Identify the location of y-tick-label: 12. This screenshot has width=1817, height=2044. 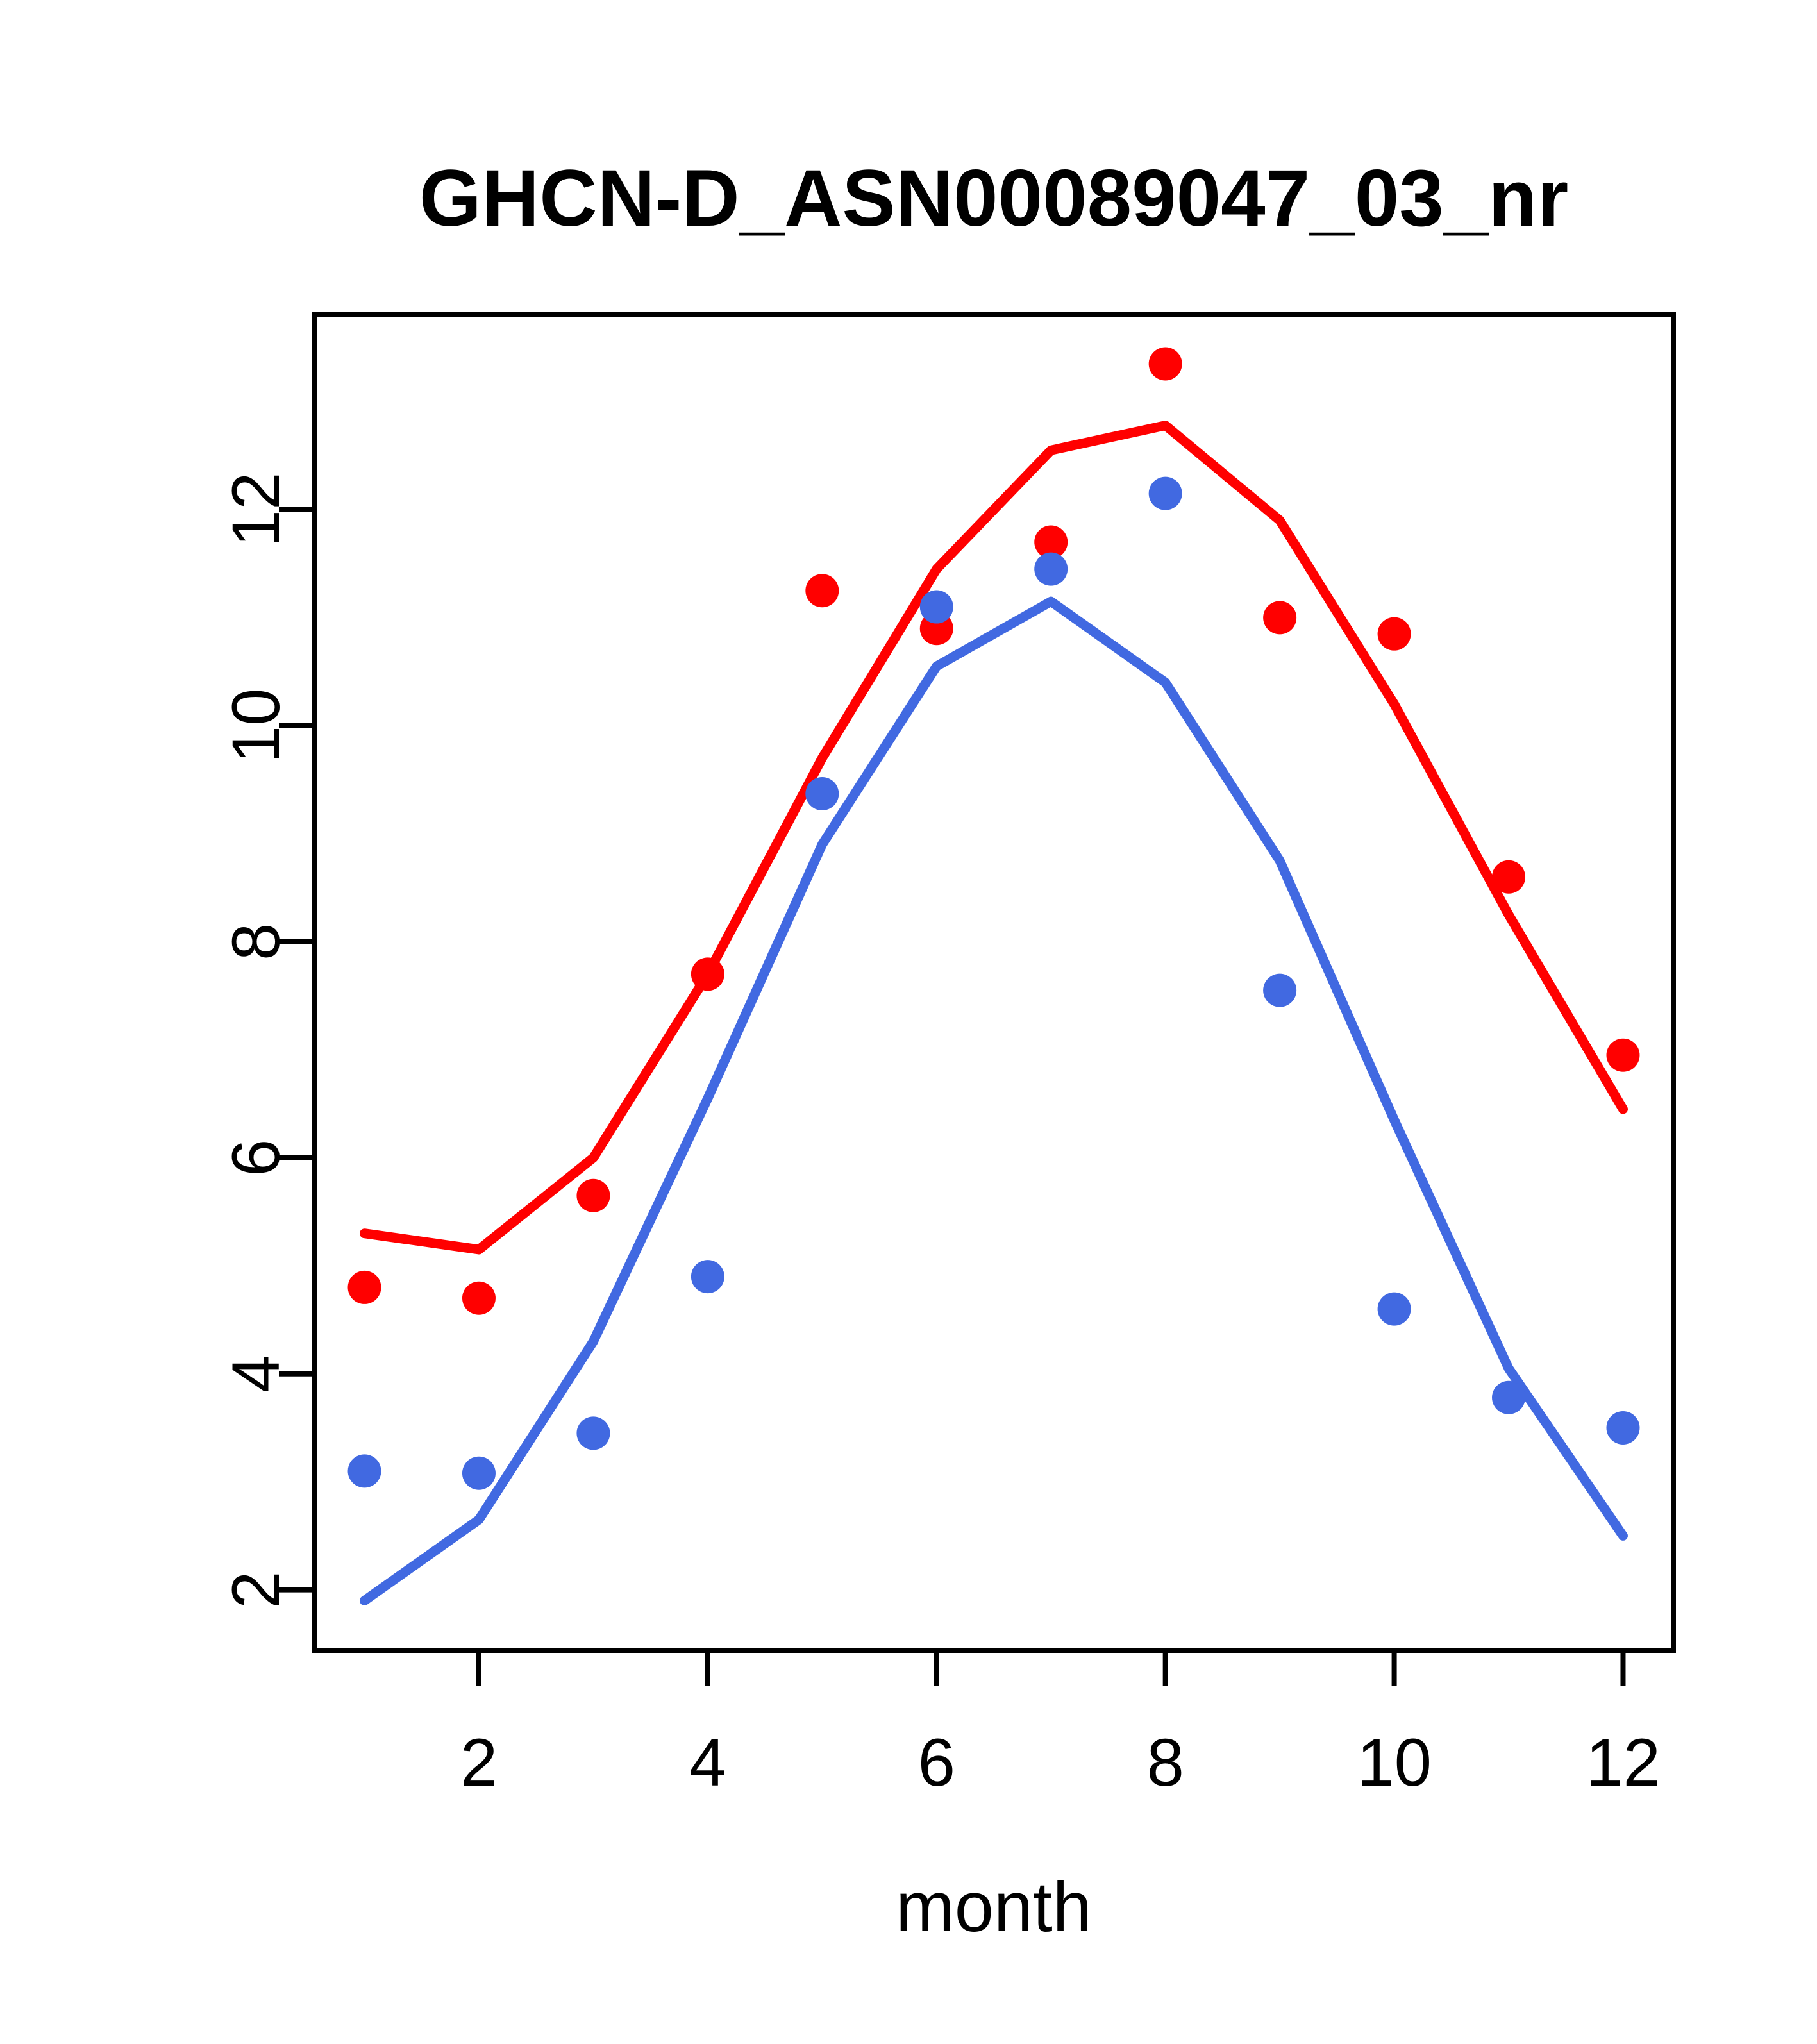
(256, 511).